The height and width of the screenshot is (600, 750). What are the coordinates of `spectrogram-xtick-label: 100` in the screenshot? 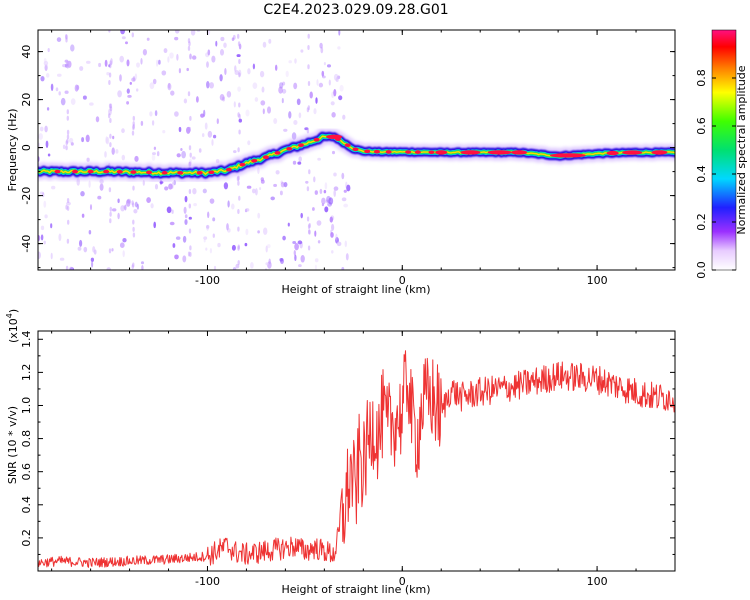 It's located at (597, 280).